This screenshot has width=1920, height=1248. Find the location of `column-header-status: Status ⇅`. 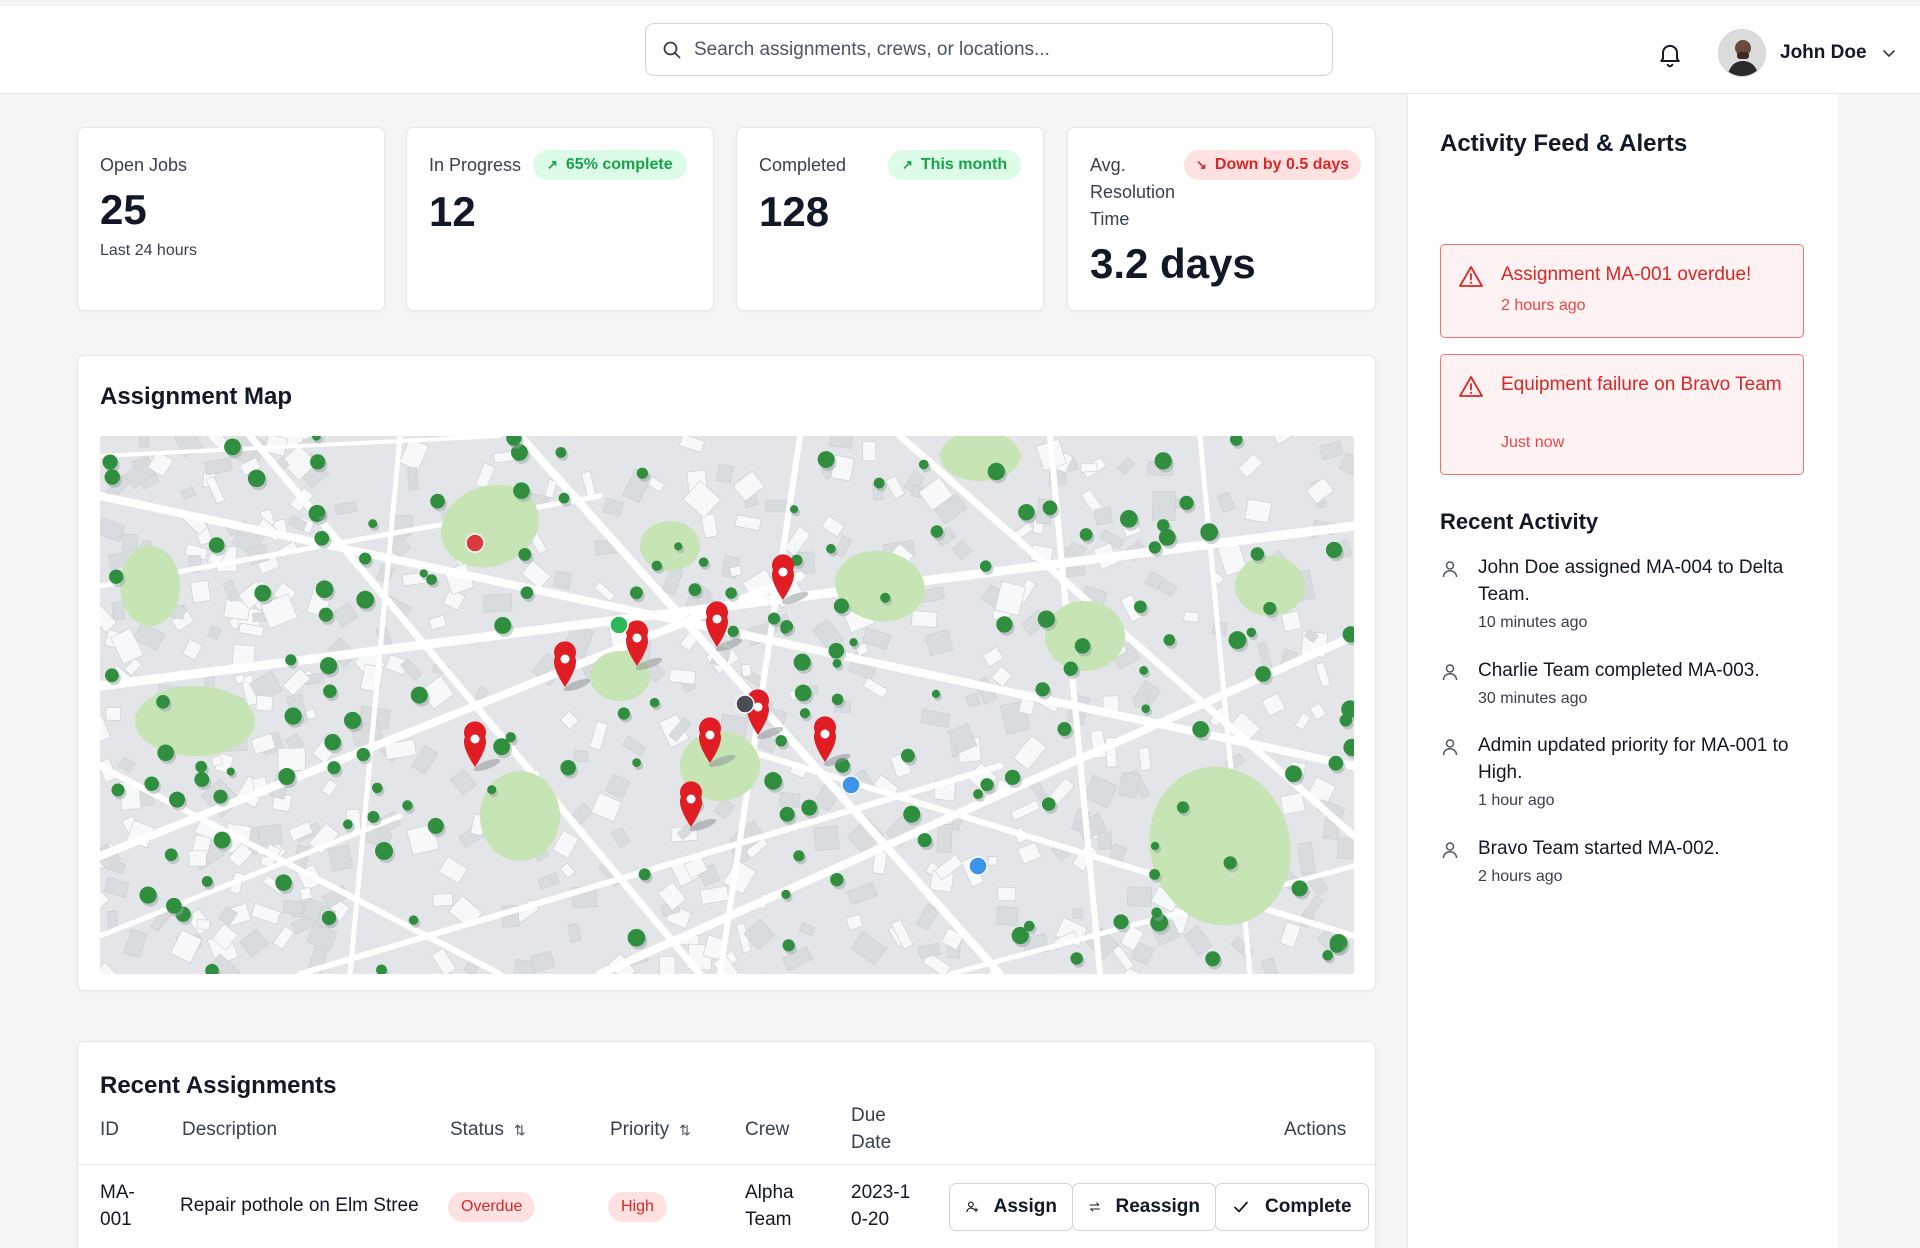

column-header-status: Status ⇅ is located at coordinates (488, 1130).